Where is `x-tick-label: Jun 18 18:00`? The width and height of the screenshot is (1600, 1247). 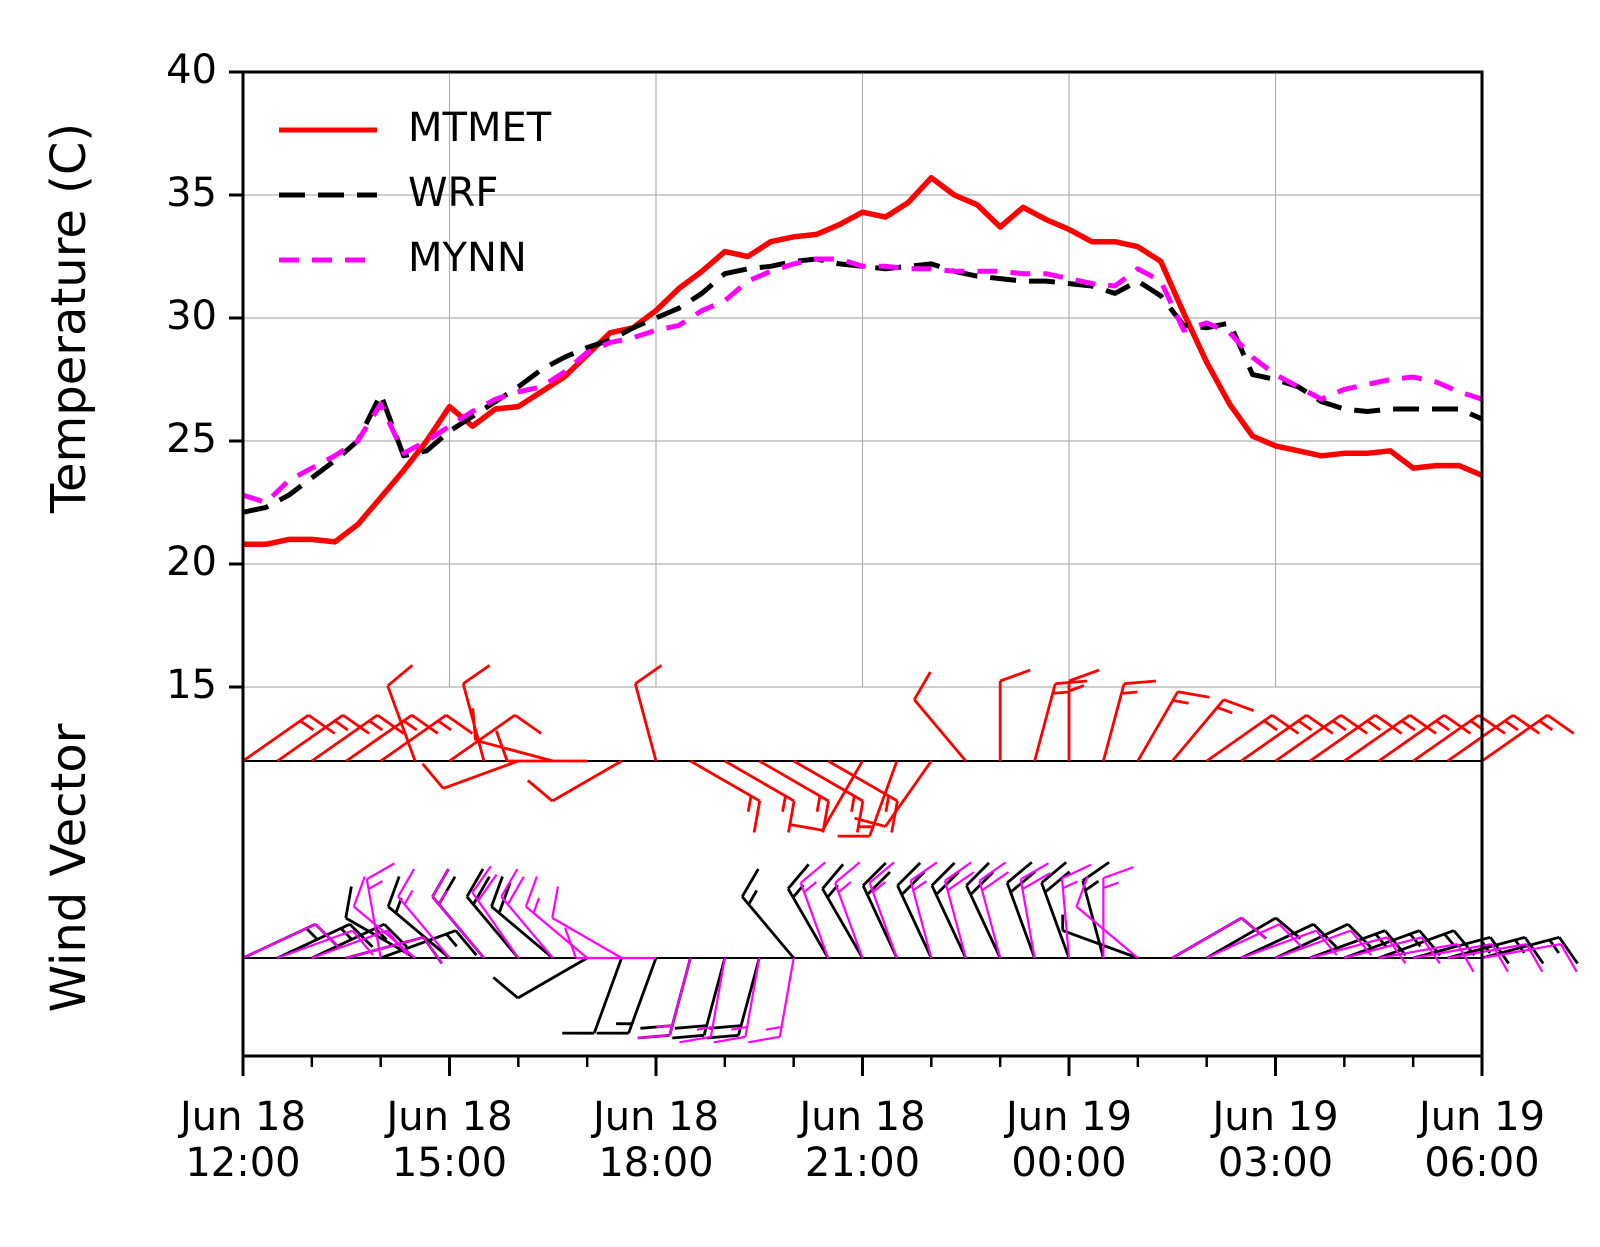
x-tick-label: Jun 18 18:00 is located at coordinates (656, 1140).